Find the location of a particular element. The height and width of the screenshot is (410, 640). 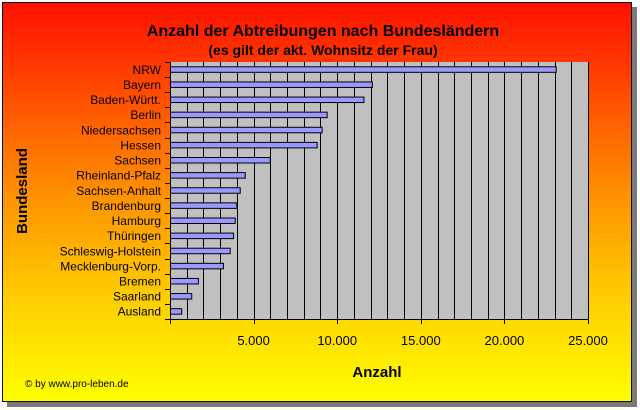

category-label: Hessen is located at coordinates (140, 145).